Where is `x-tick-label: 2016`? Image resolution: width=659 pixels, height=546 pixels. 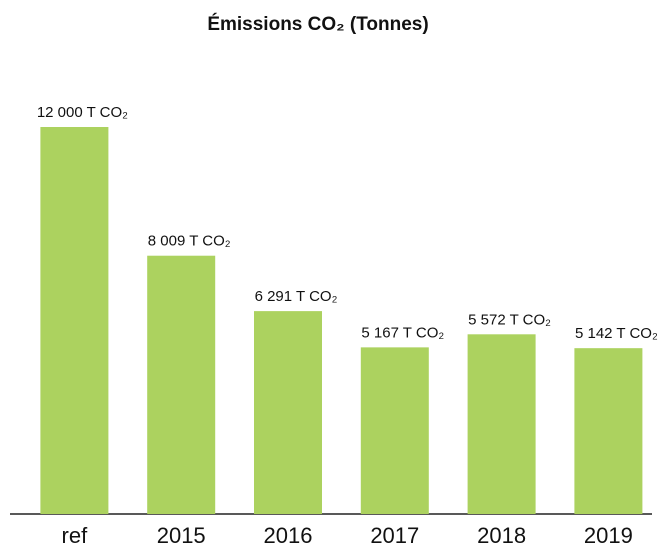 x-tick-label: 2016 is located at coordinates (288, 534).